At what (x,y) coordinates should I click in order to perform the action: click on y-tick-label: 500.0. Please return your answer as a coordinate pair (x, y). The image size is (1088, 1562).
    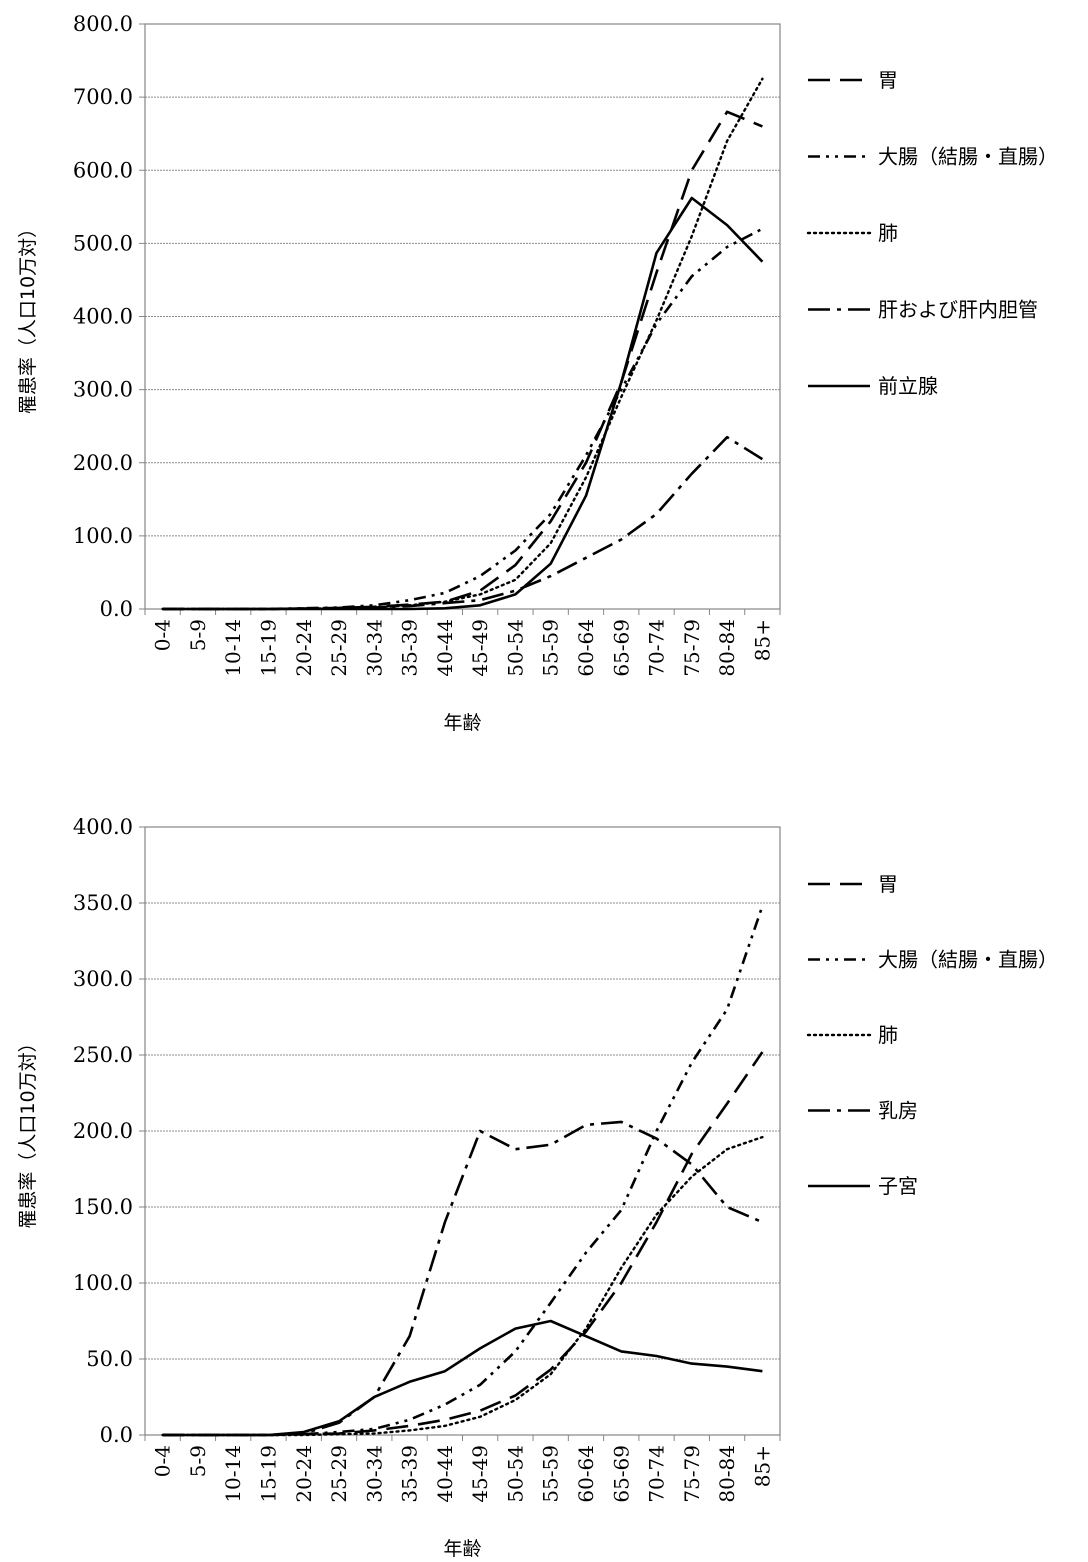
    Looking at the image, I should click on (103, 243).